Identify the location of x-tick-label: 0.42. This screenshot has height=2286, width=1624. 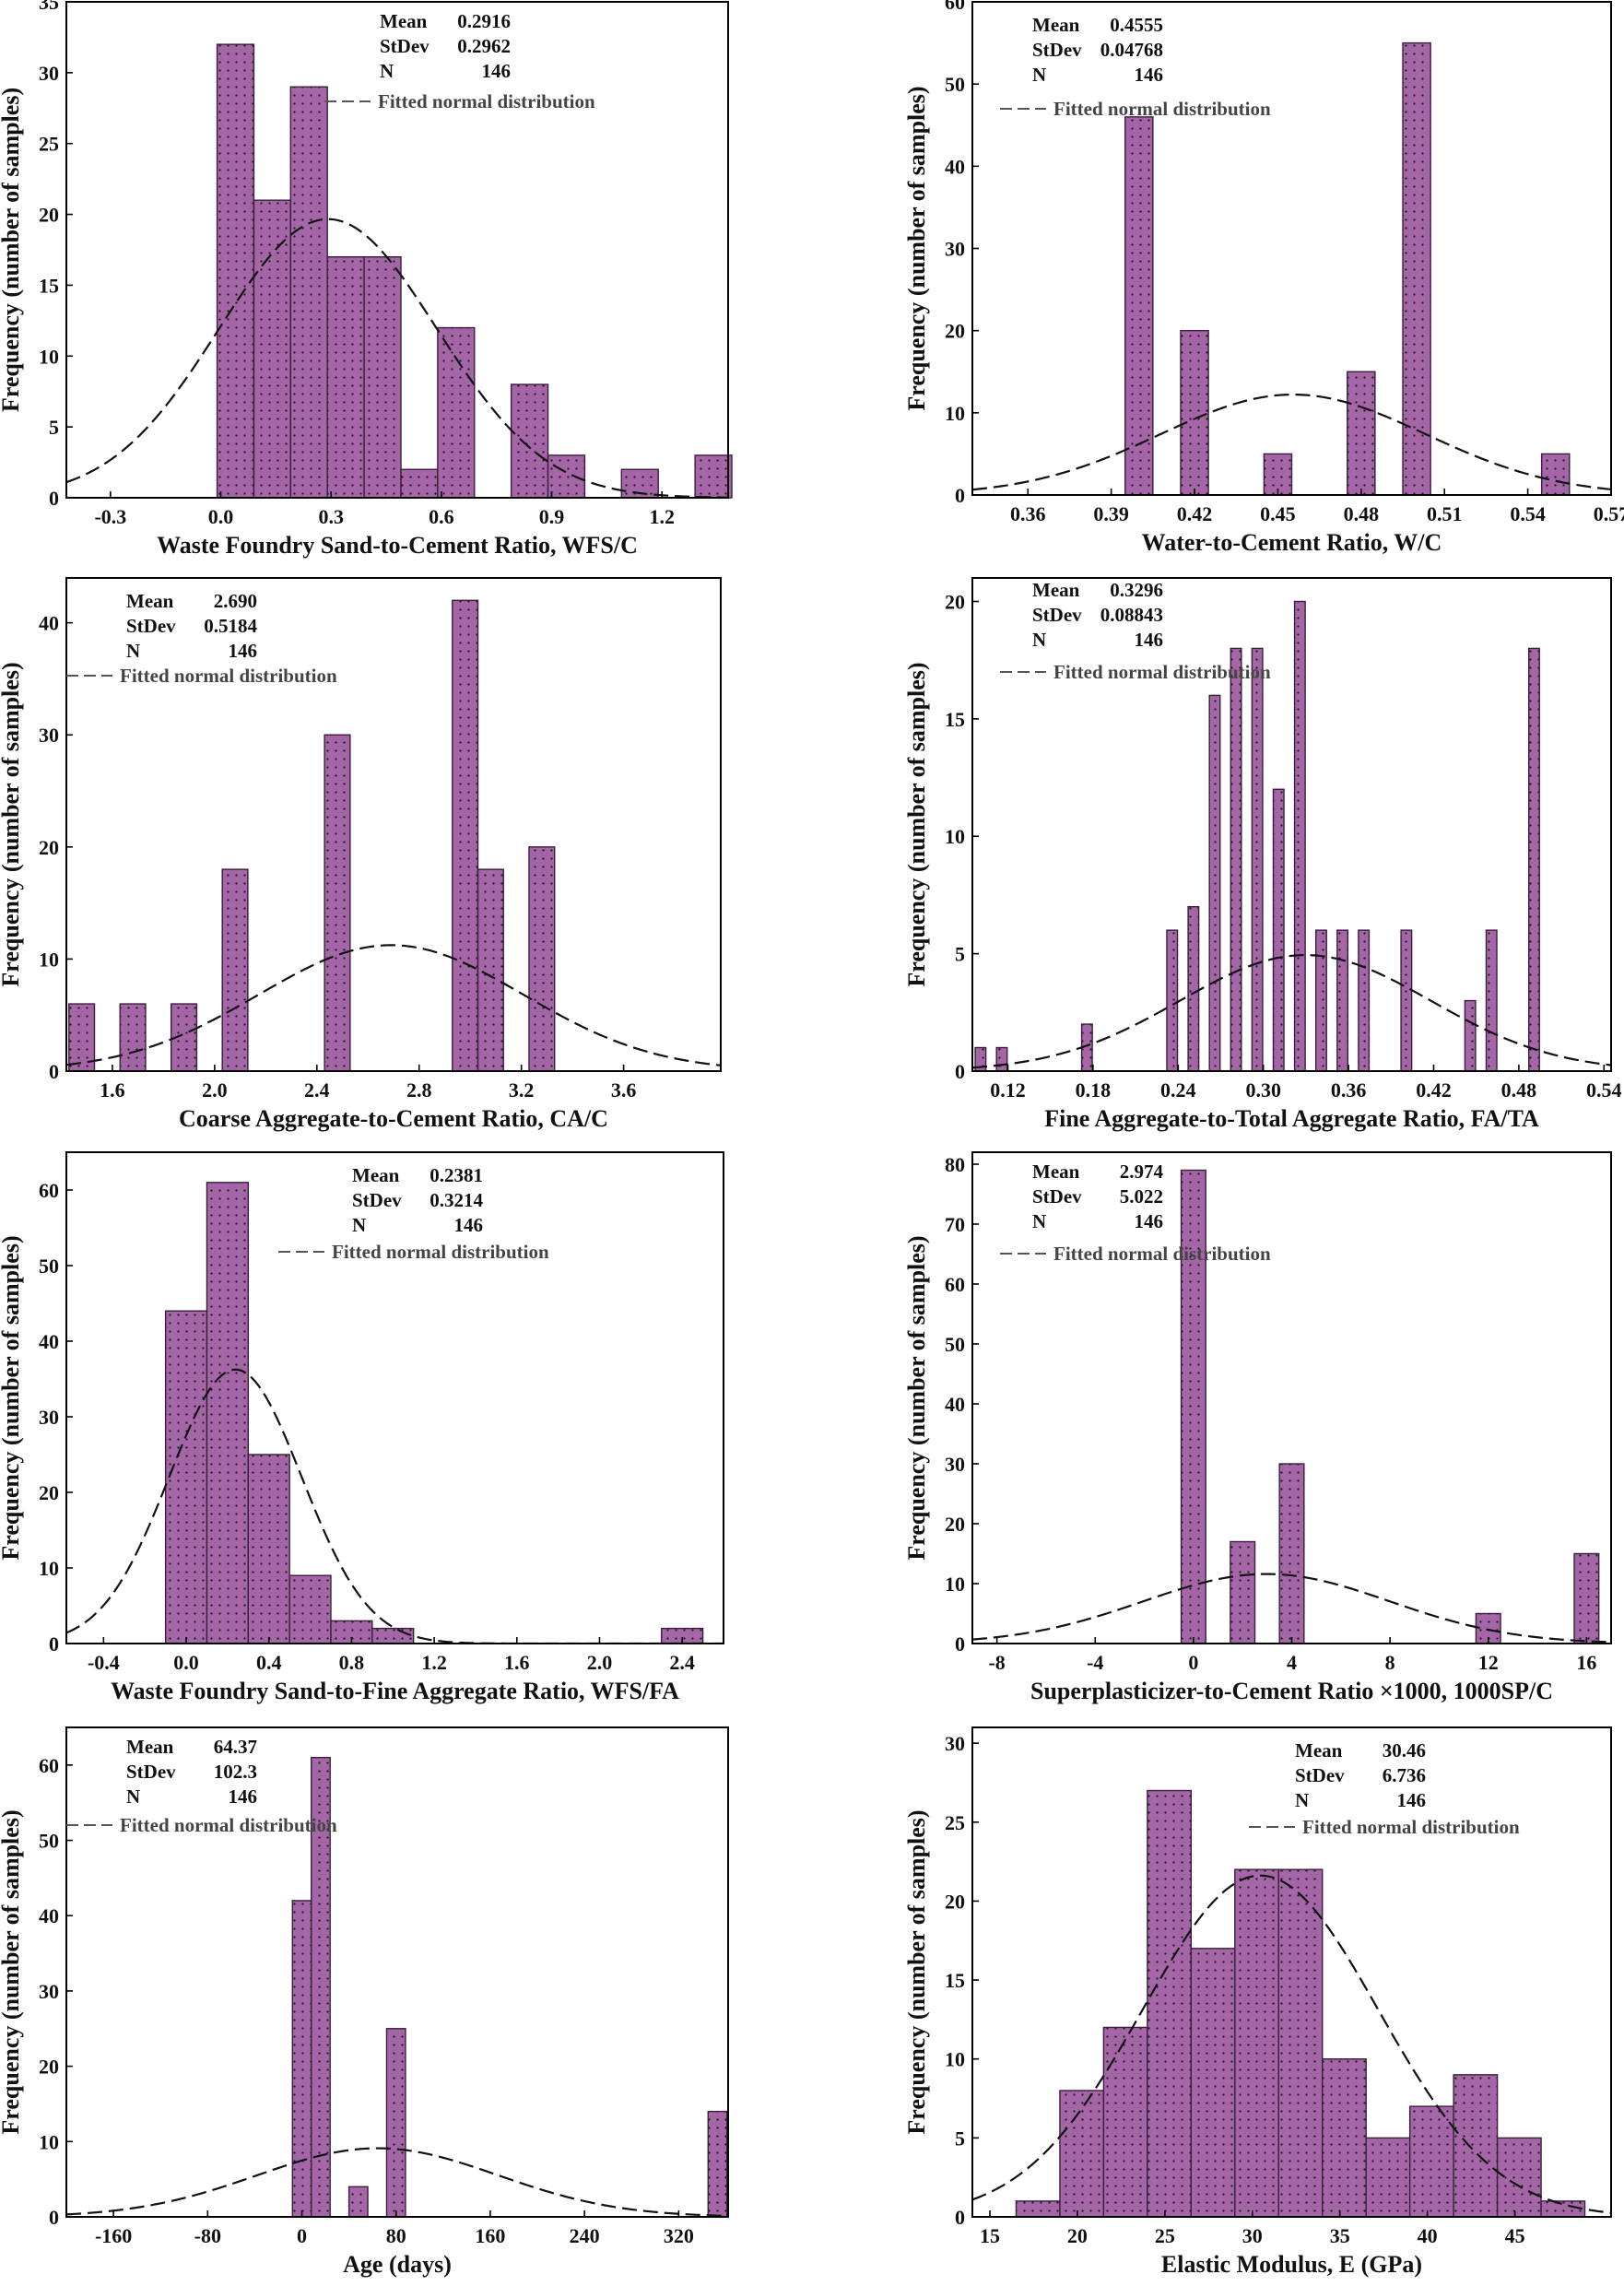
(1195, 513).